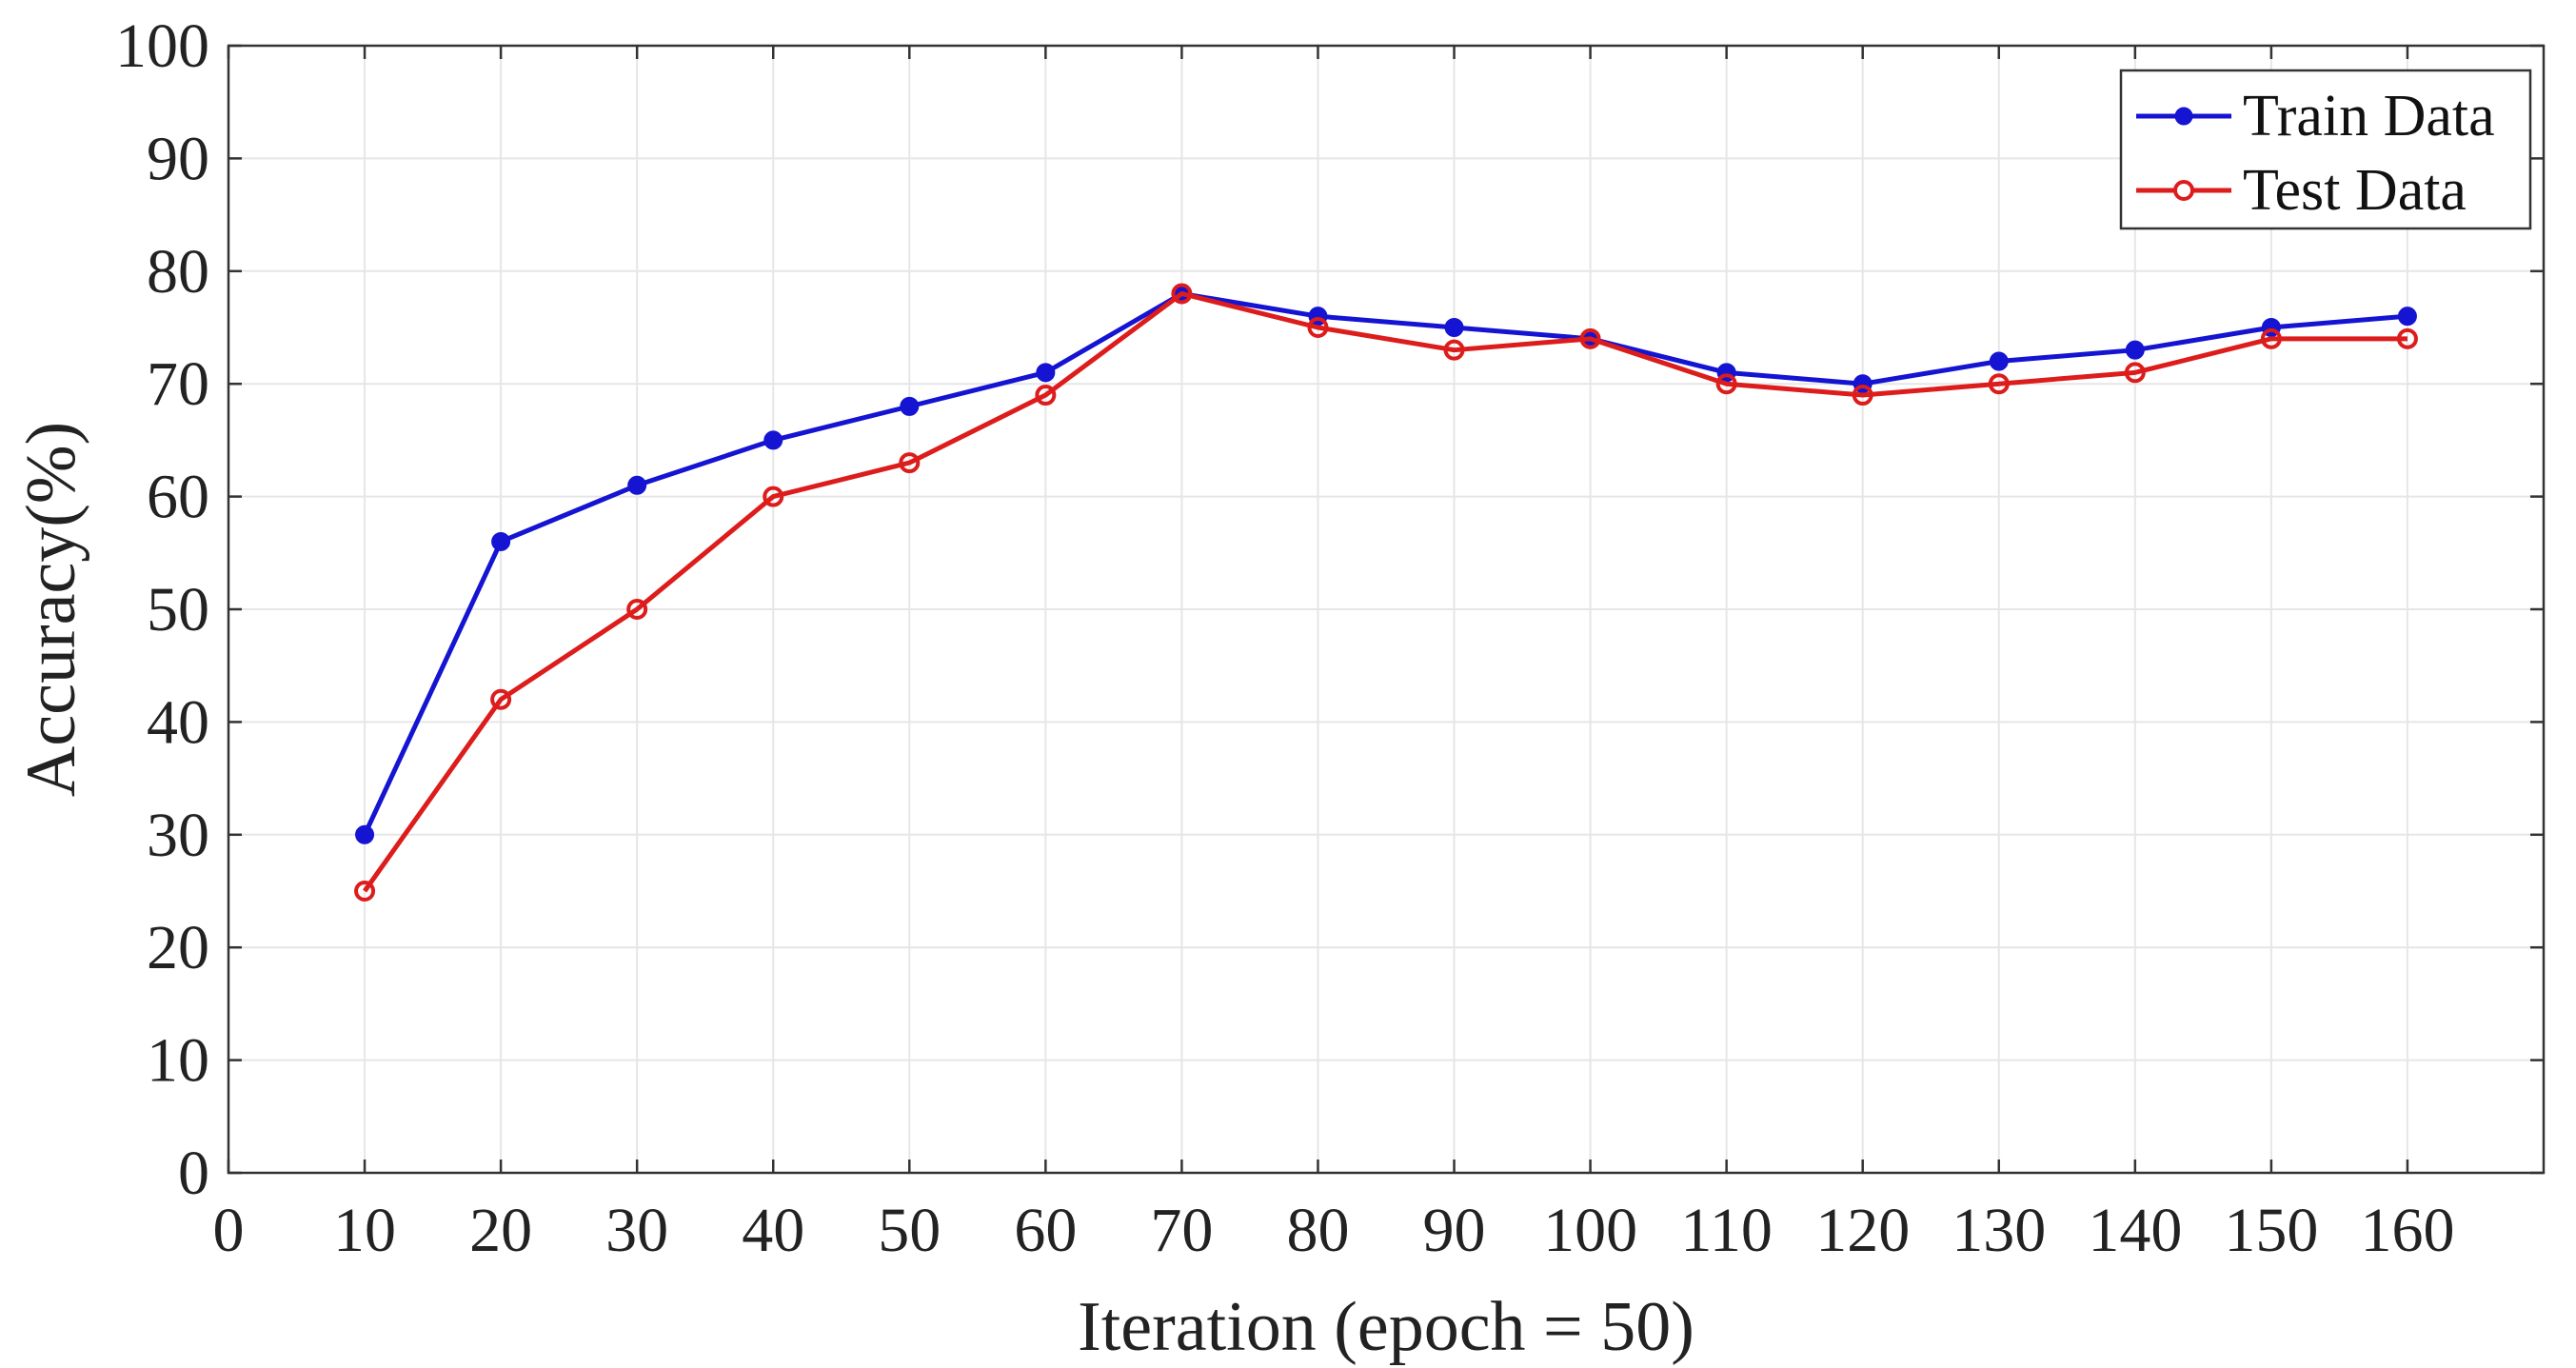 This screenshot has height=1368, width=2576. I want to click on y-tick-label: 100, so click(162, 46).